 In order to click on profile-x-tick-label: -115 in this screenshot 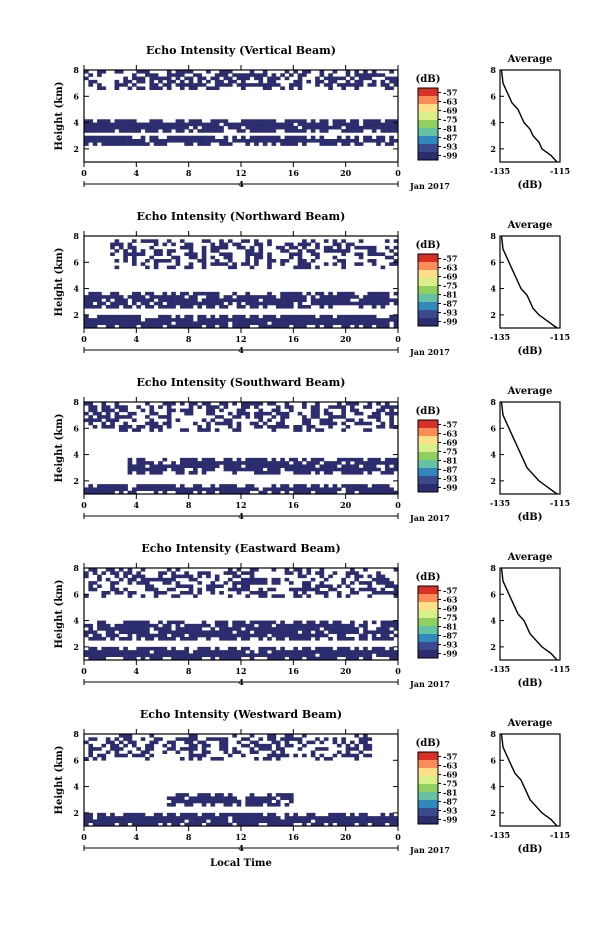, I will do `click(560, 669)`.